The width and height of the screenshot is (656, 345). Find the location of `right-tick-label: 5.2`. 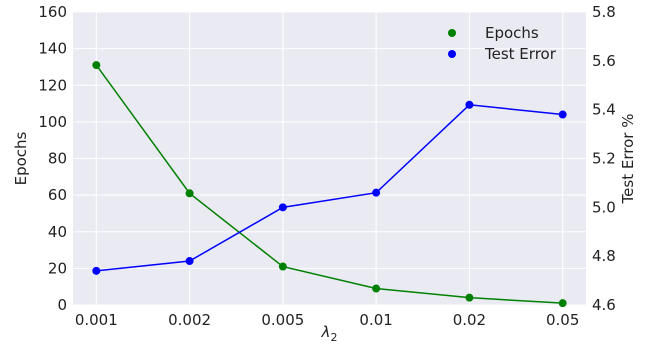

right-tick-label: 5.2 is located at coordinates (604, 159).